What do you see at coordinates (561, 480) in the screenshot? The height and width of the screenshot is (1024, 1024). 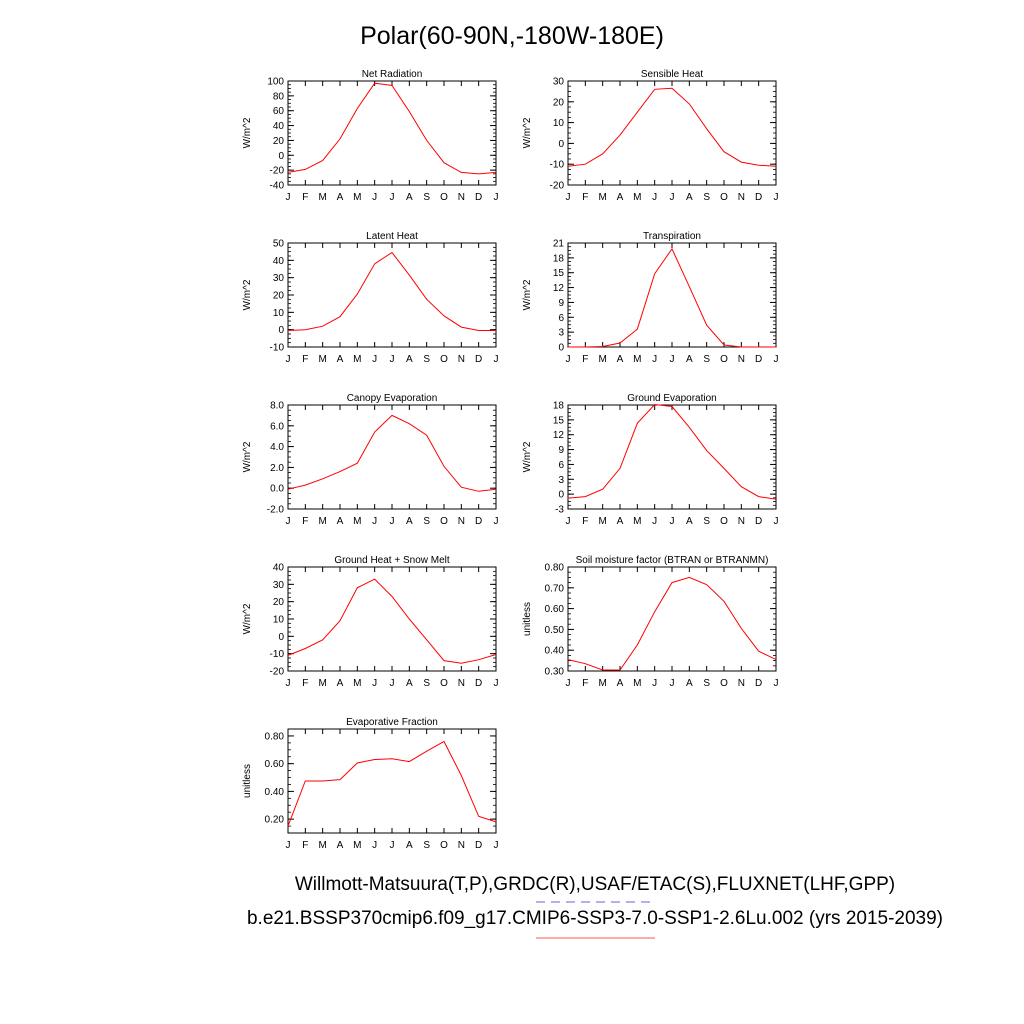 I see `y-tick-label: 3` at bounding box center [561, 480].